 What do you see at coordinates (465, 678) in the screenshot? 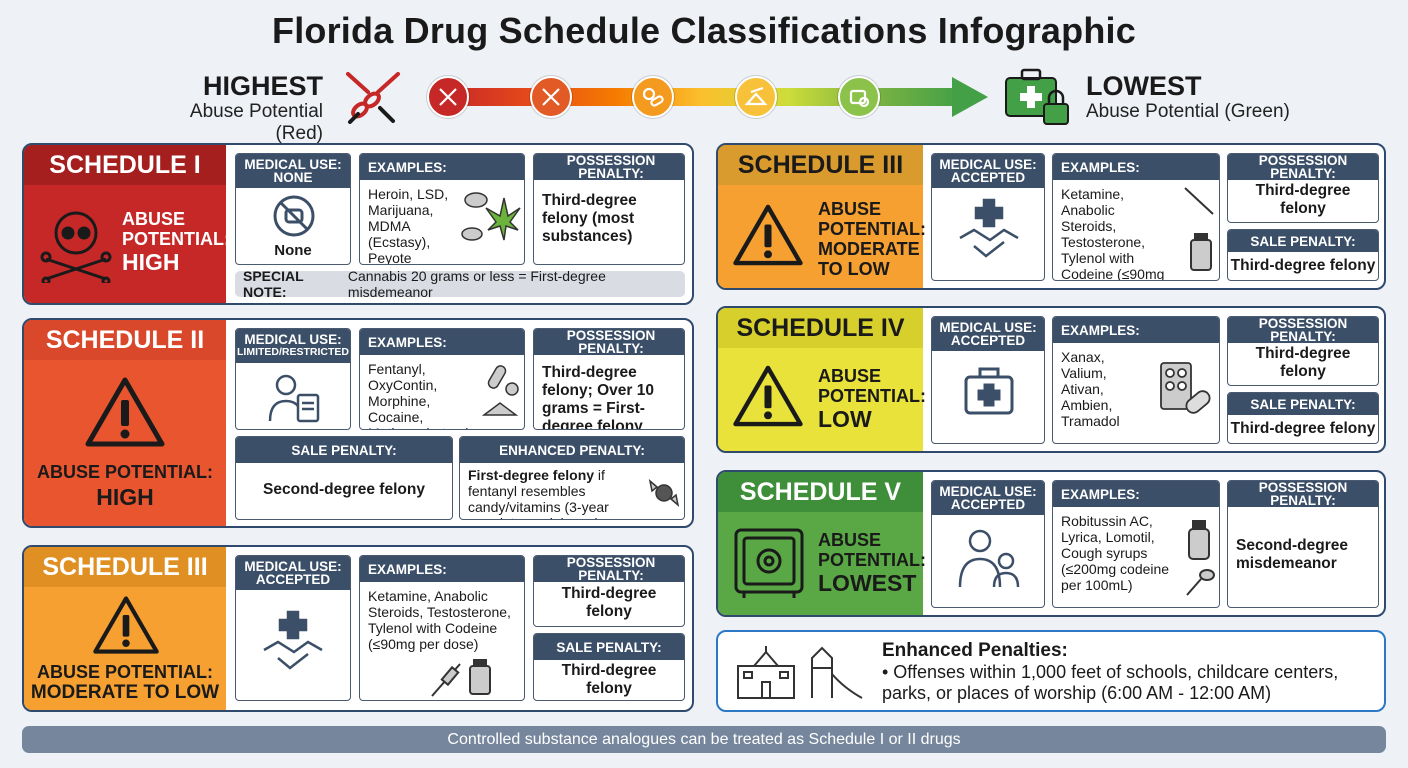
I see `syringe-vial-icon` at bounding box center [465, 678].